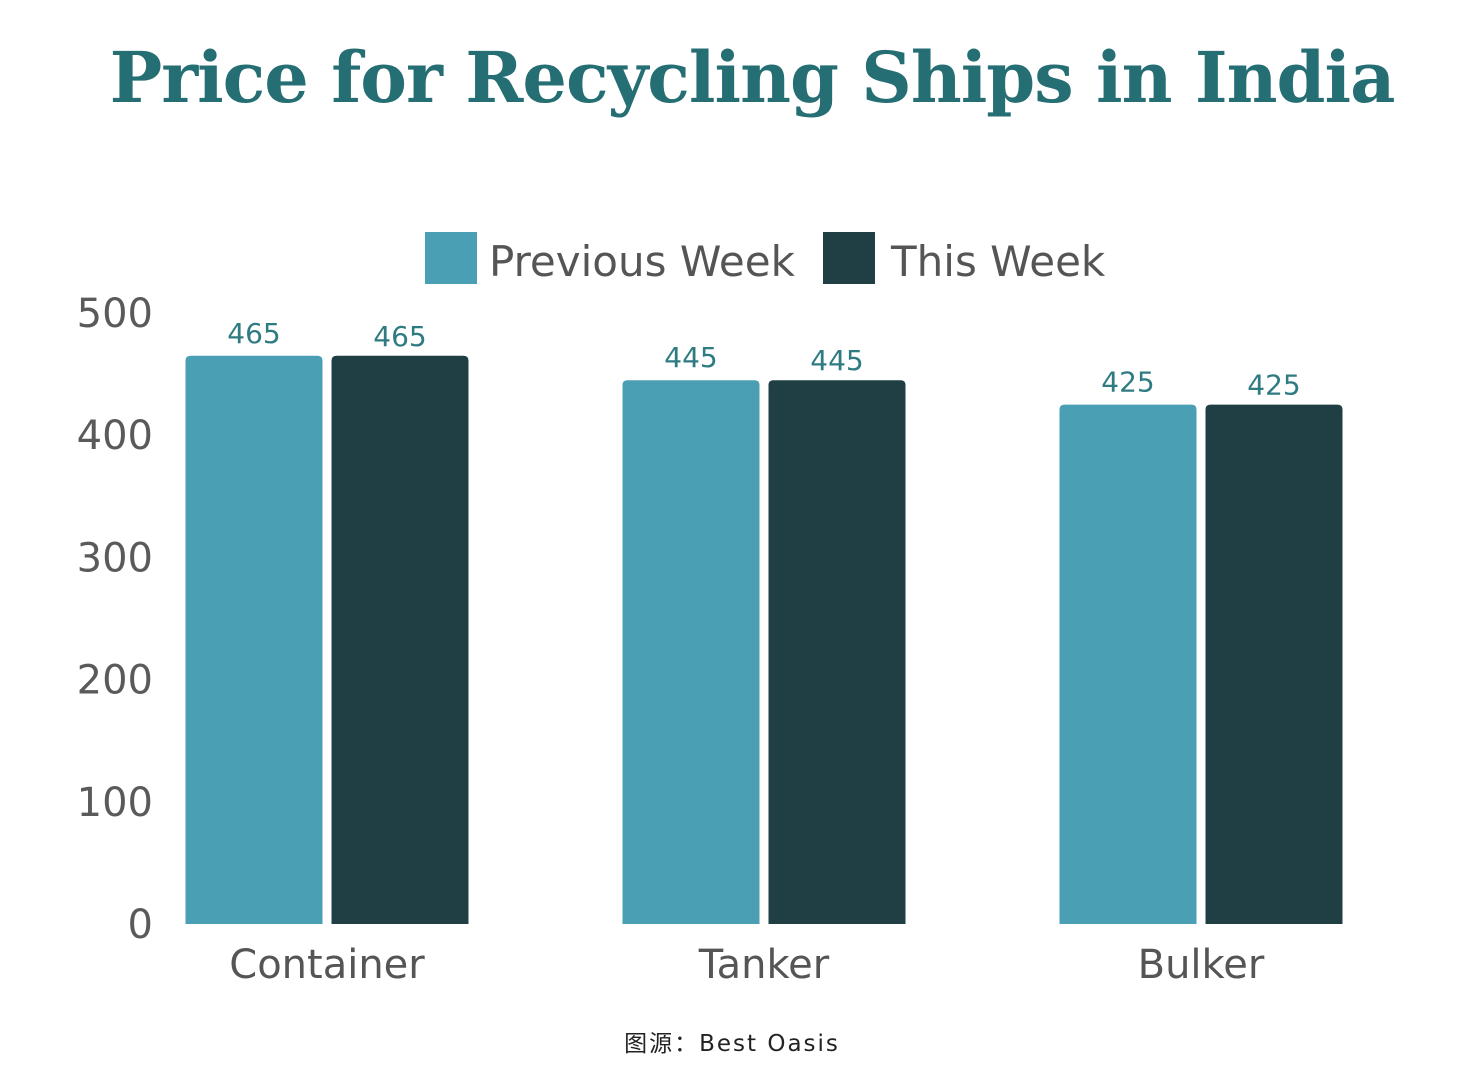 This screenshot has height=1074, width=1484. Describe the element at coordinates (1273, 385) in the screenshot. I see `value-label-bulker-2: 425` at that location.